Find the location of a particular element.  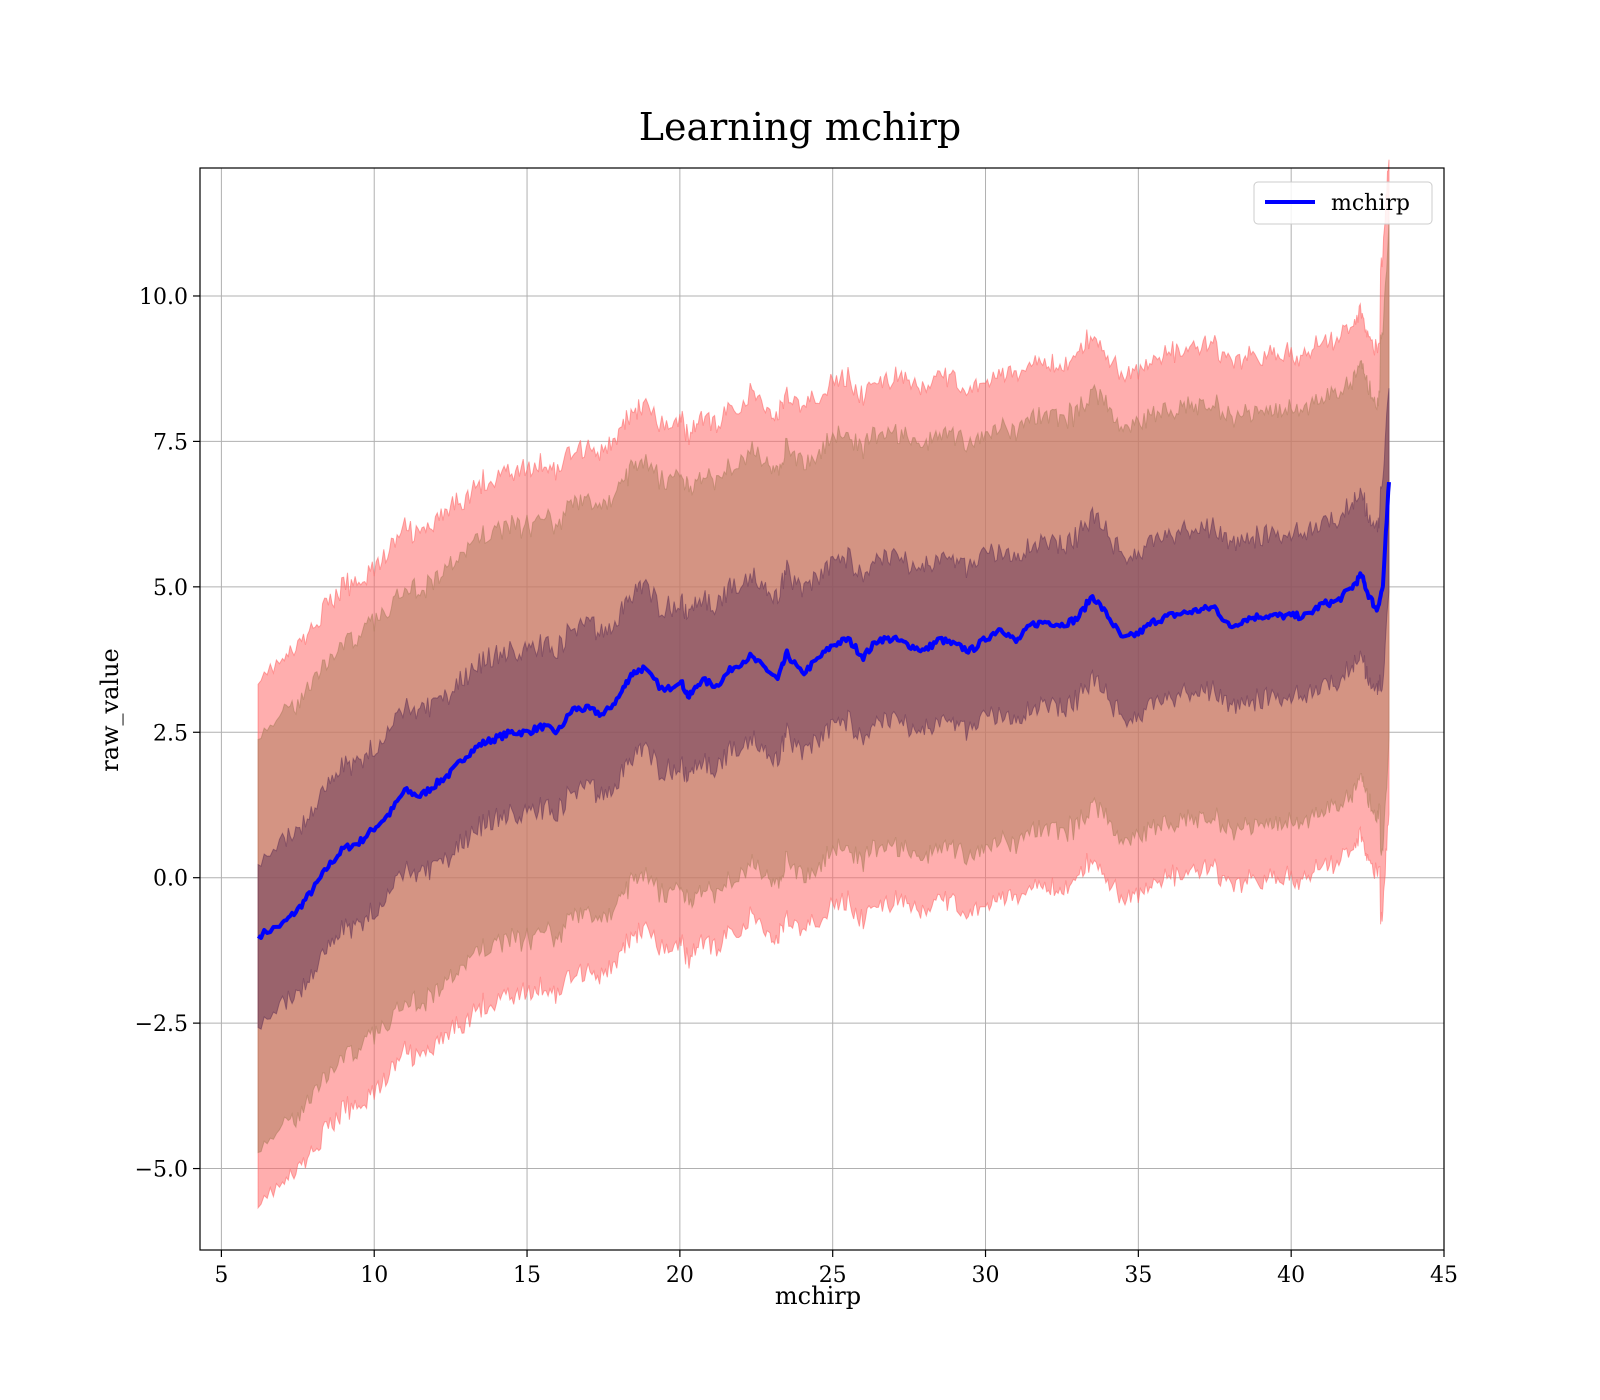

x-tick-label: 45 is located at coordinates (1444, 1275).